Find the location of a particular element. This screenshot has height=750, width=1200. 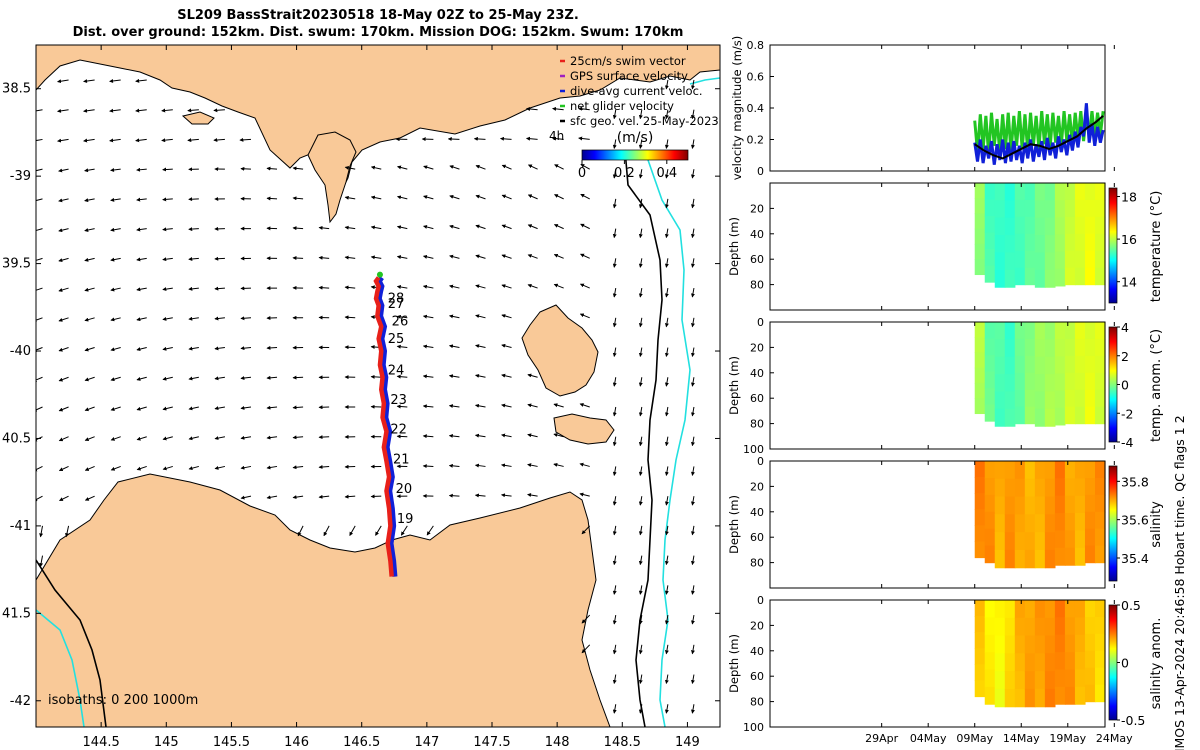

y-tick-label: 38.5 is located at coordinates (16, 89).